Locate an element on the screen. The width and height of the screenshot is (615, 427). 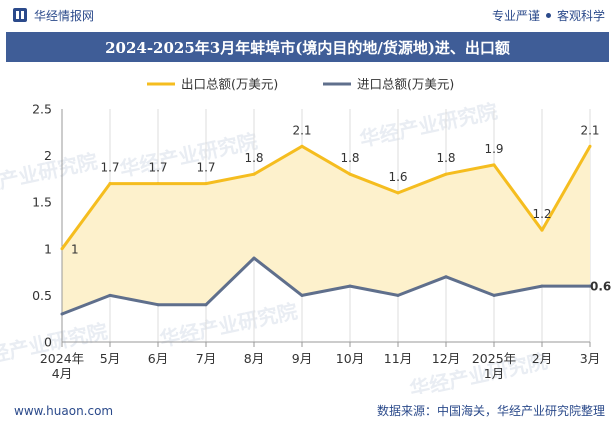
slogan-right: 客观科学 is located at coordinates (580, 15).